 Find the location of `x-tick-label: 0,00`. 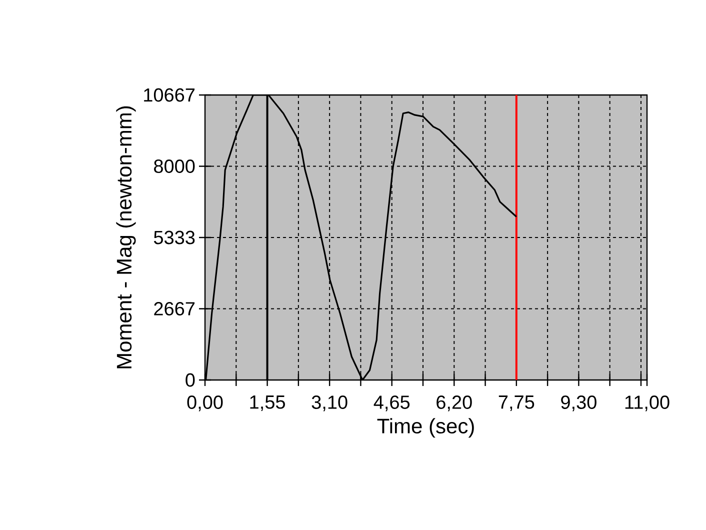

x-tick-label: 0,00 is located at coordinates (205, 404).